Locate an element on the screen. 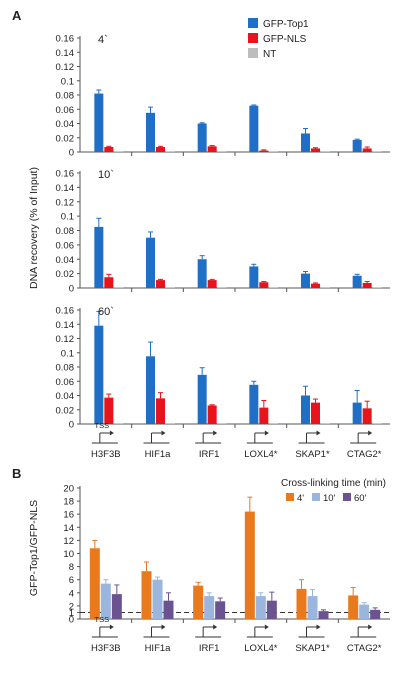 Image resolution: width=407 pixels, height=675 pixels. bar-4-skap1 is located at coordinates (301, 603).